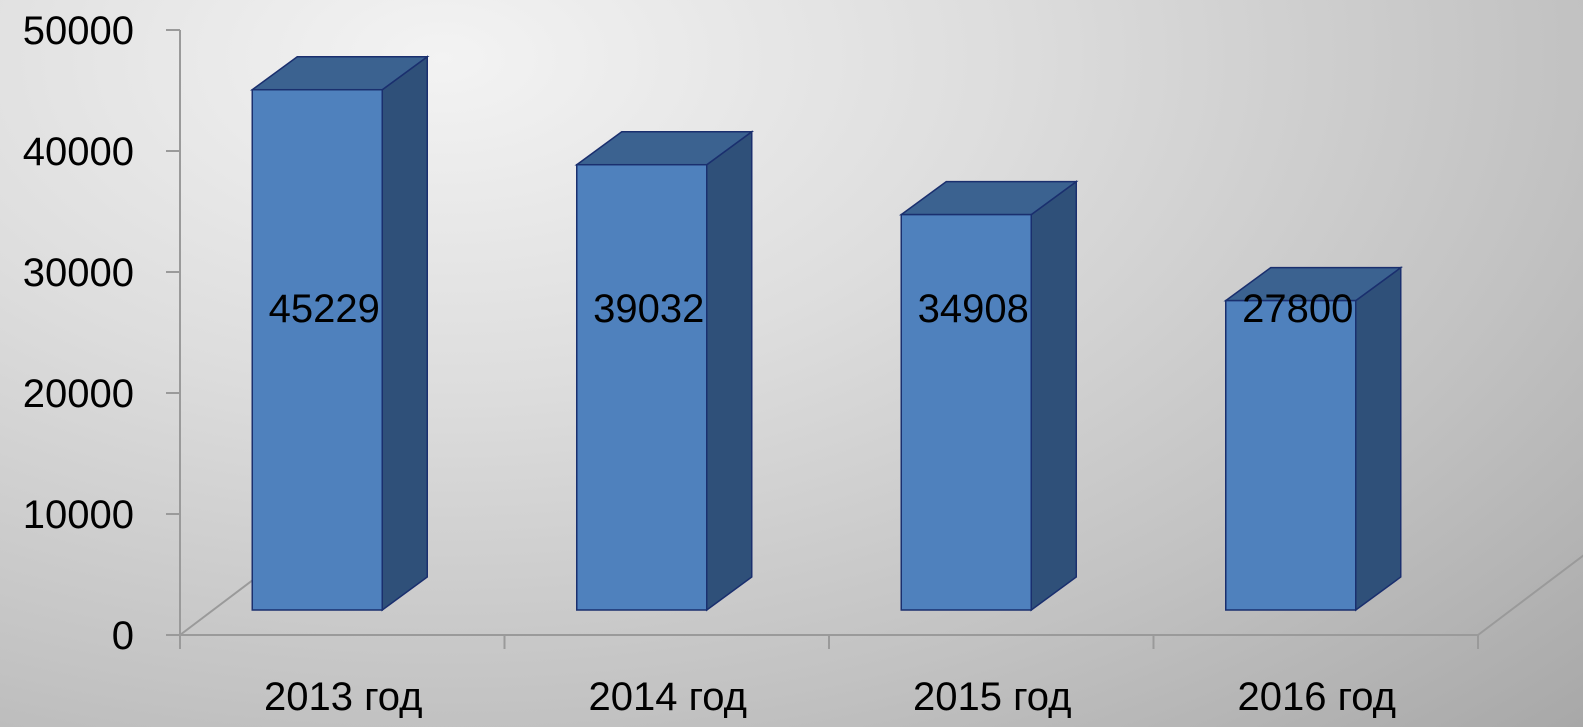  I want to click on bar: 39032, so click(664, 371).